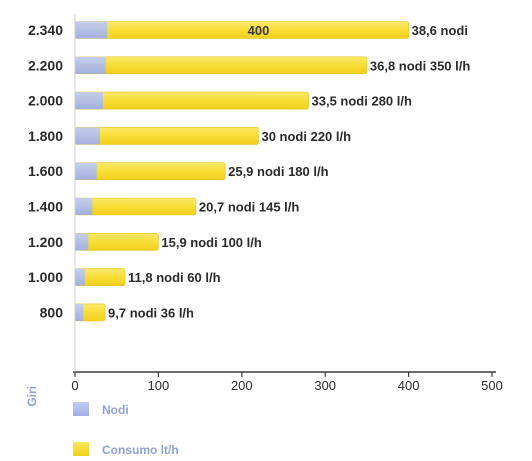  What do you see at coordinates (74, 385) in the screenshot?
I see `x-tick-label: 0` at bounding box center [74, 385].